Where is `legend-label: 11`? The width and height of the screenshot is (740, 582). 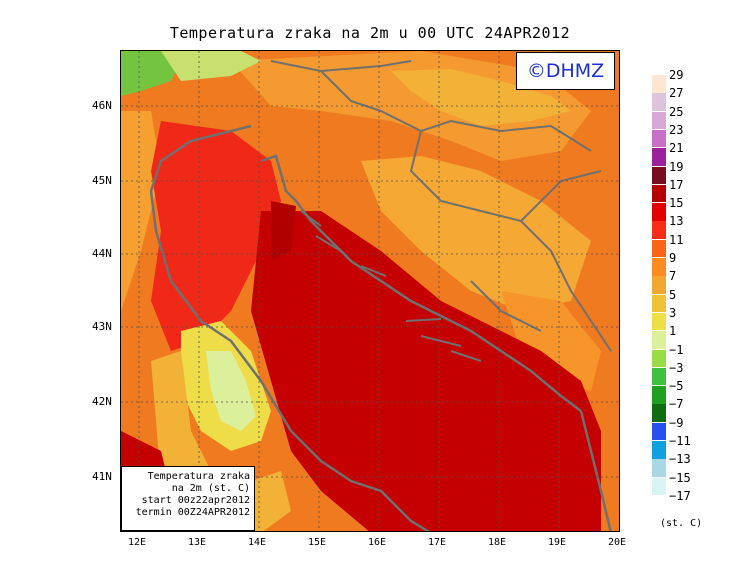 legend-label: 11 is located at coordinates (676, 239).